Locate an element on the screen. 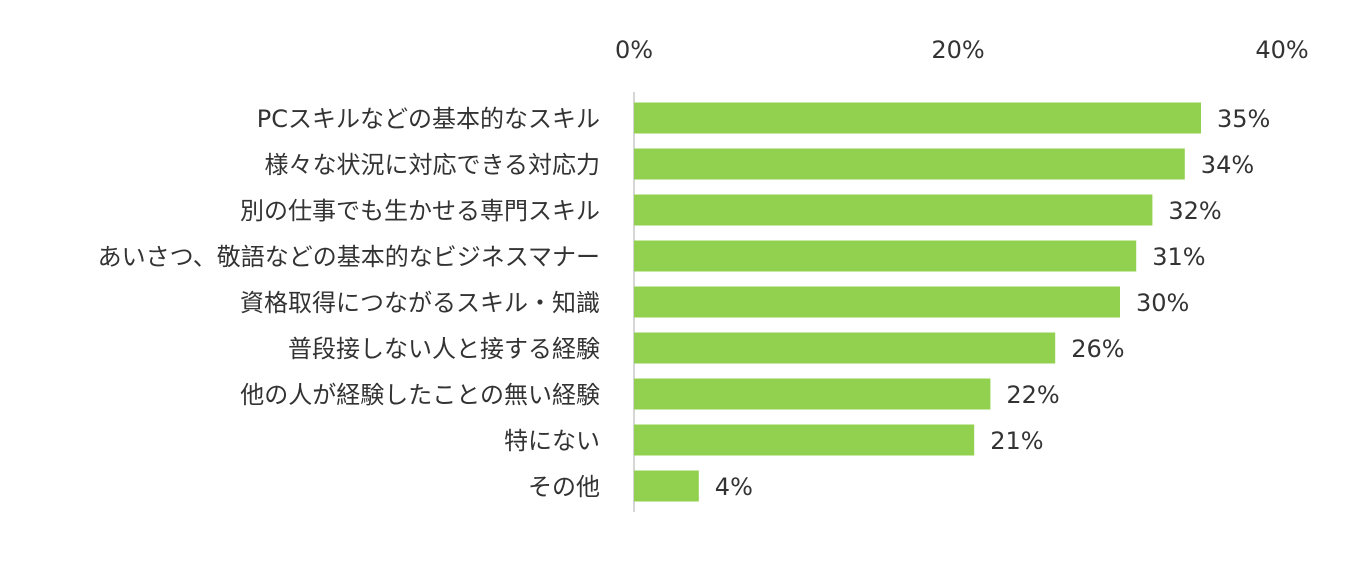 The width and height of the screenshot is (1360, 574). value-label-8: 21% is located at coordinates (1016, 441).